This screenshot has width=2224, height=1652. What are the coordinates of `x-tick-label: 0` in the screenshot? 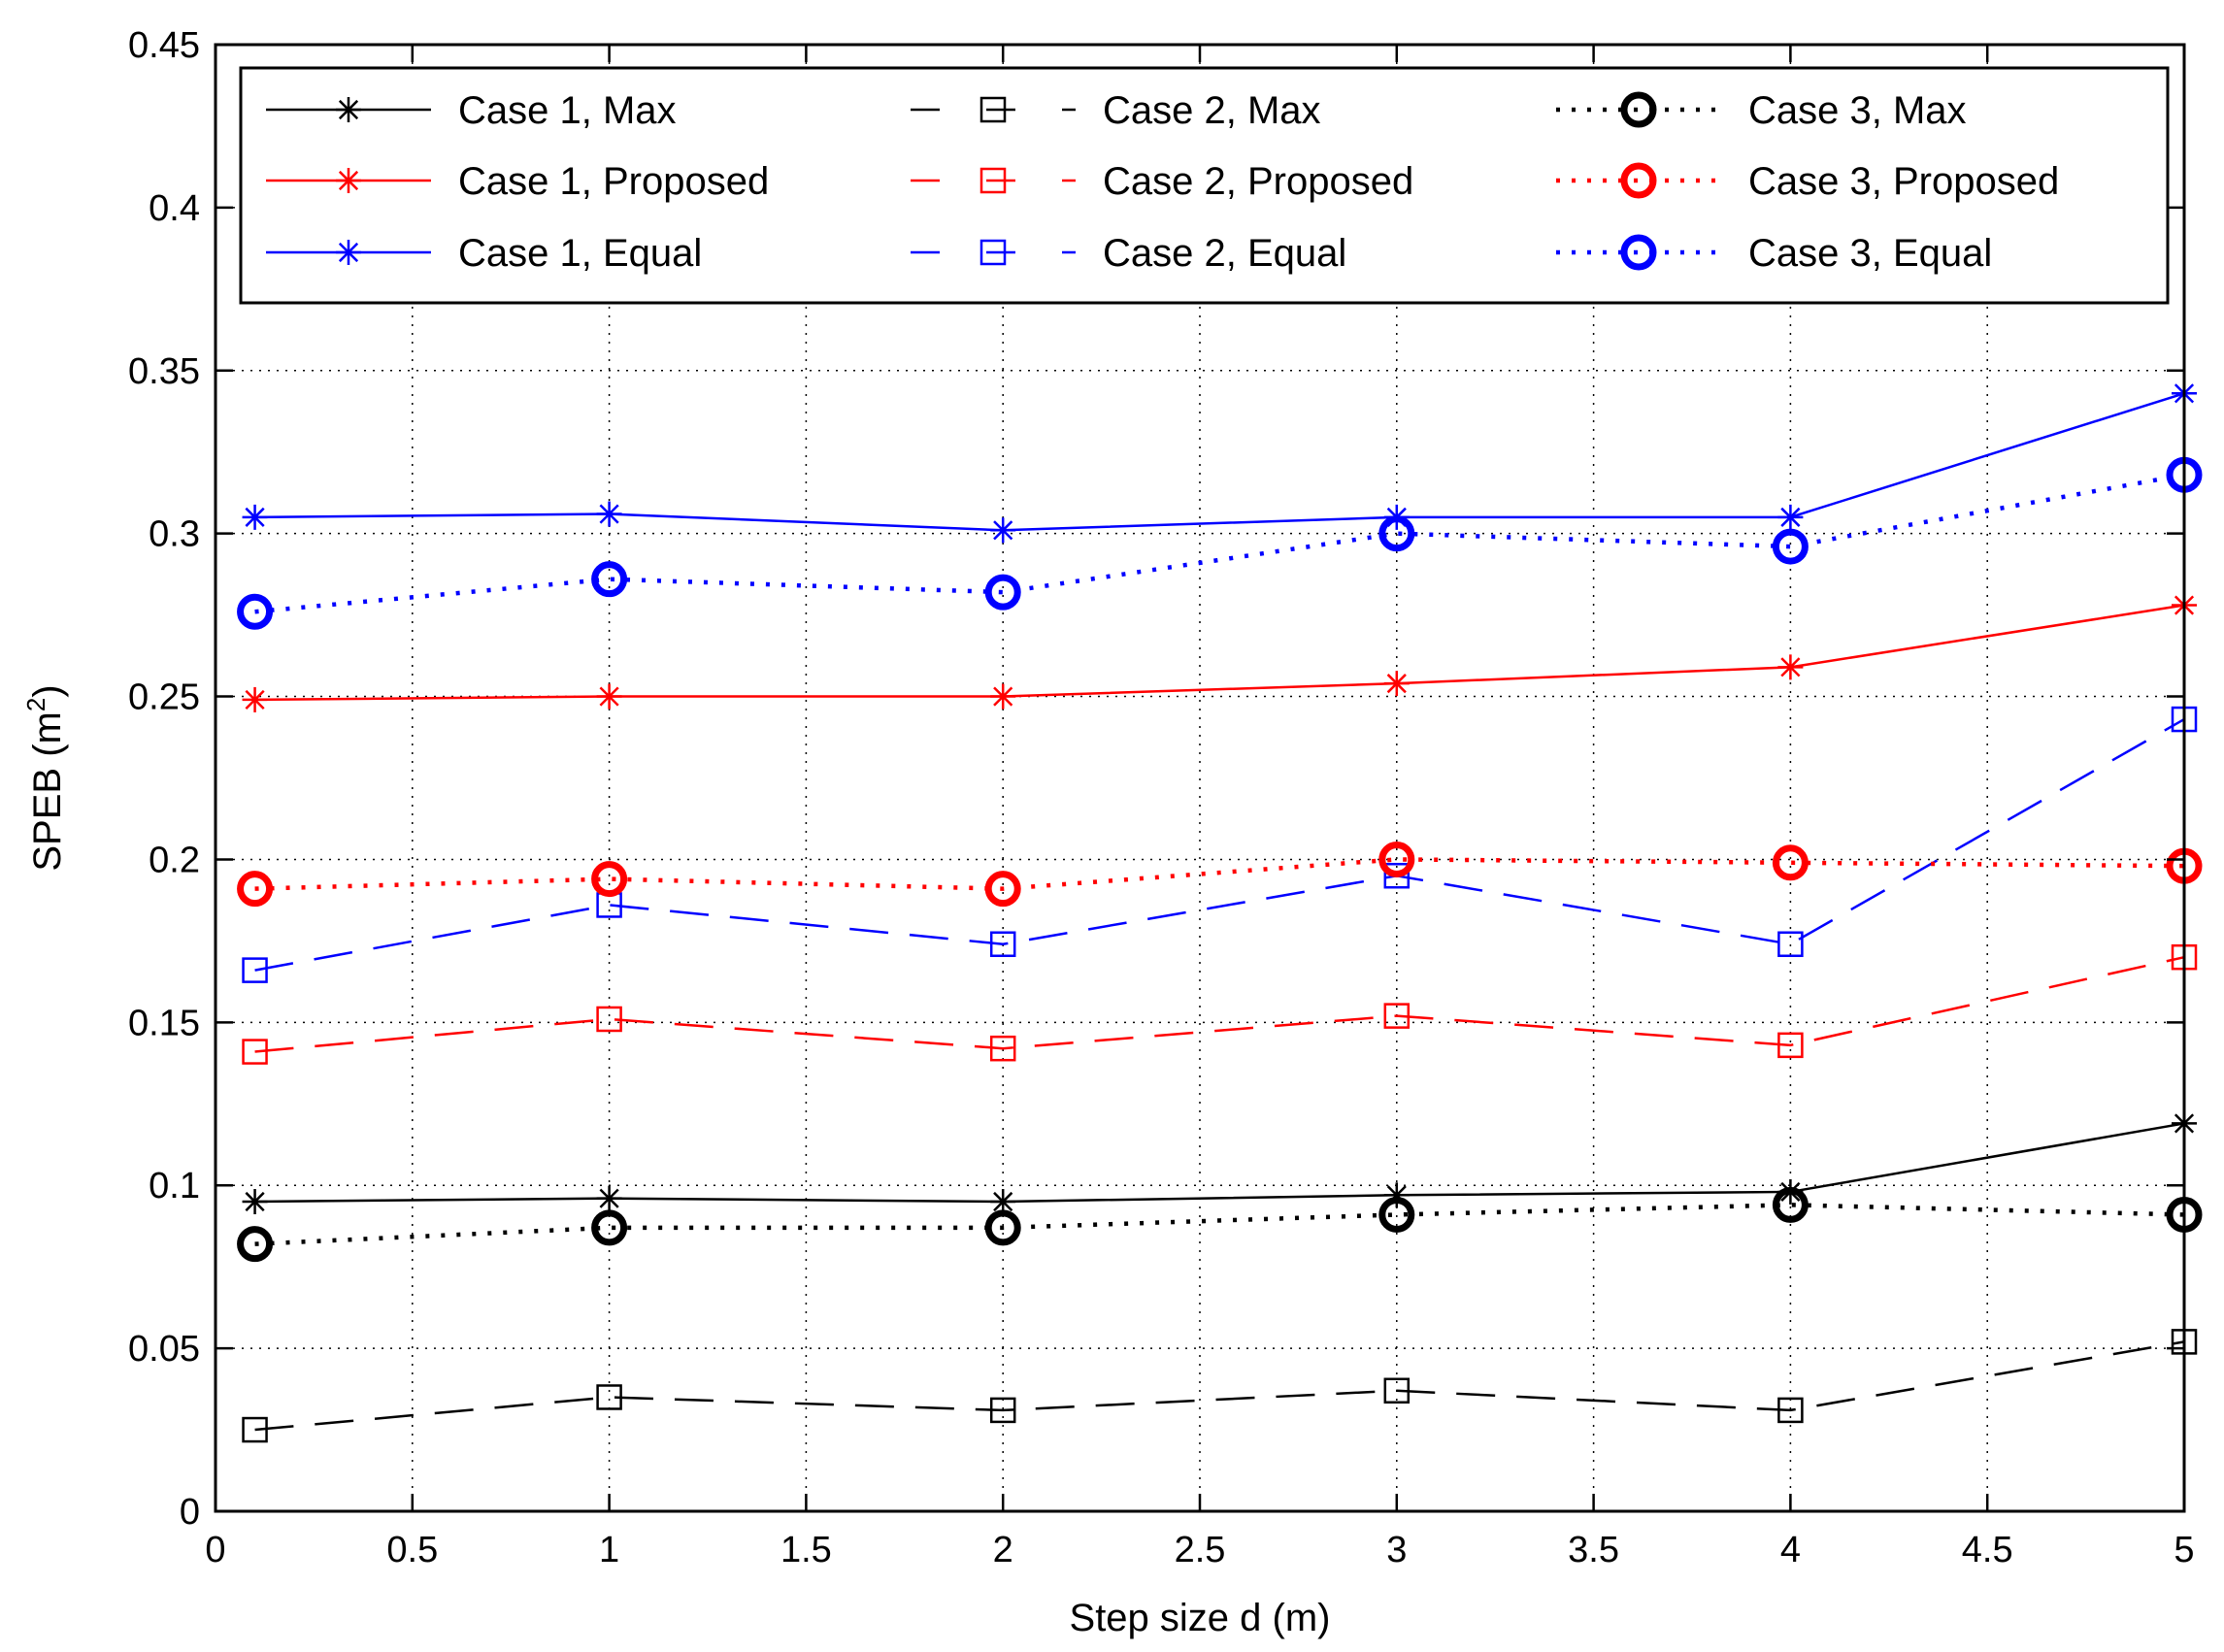 It's located at (215, 1550).